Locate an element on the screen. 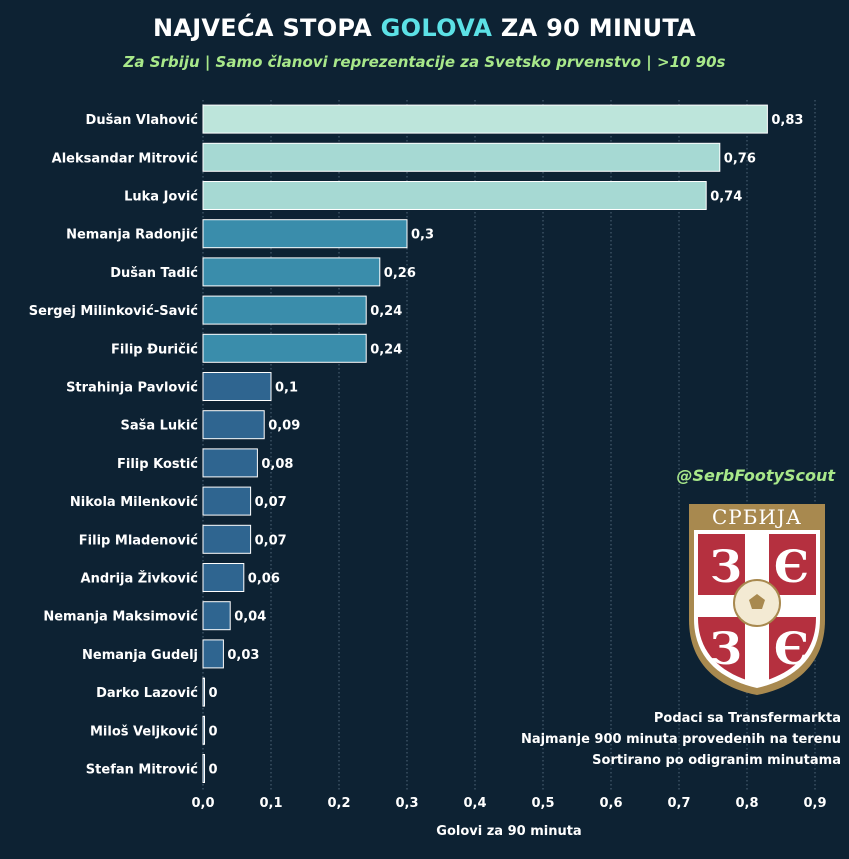  category-label: Nikola Milenković is located at coordinates (134, 502).